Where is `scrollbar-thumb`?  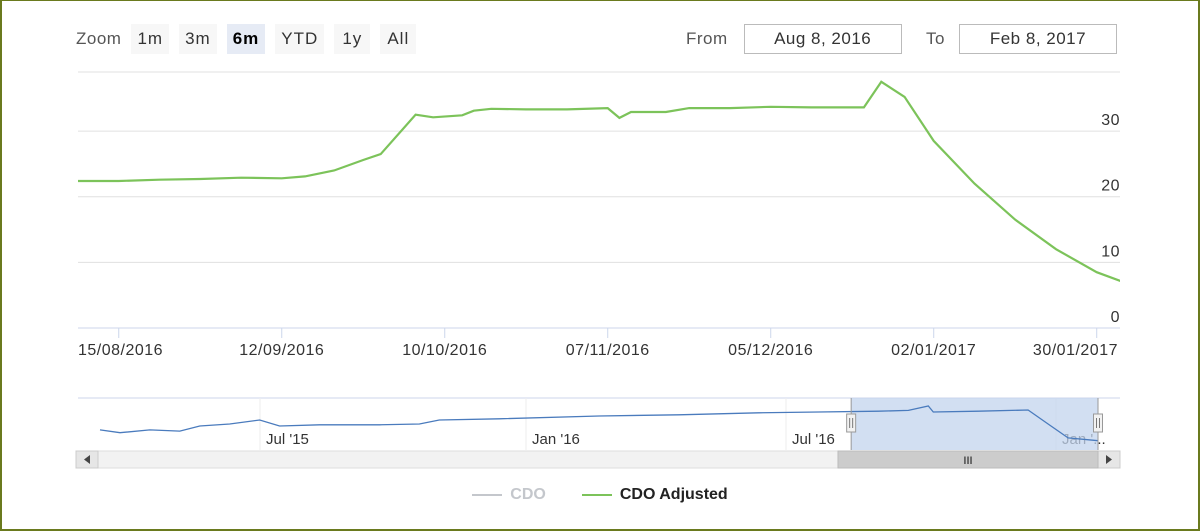 scrollbar-thumb is located at coordinates (968, 459).